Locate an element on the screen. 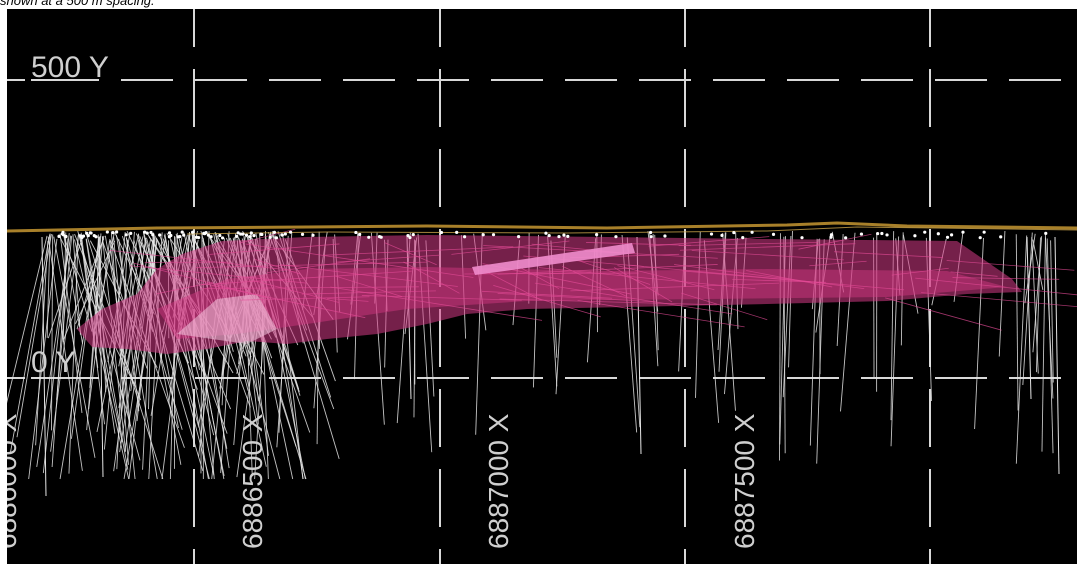  topography-line is located at coordinates (542, 227).